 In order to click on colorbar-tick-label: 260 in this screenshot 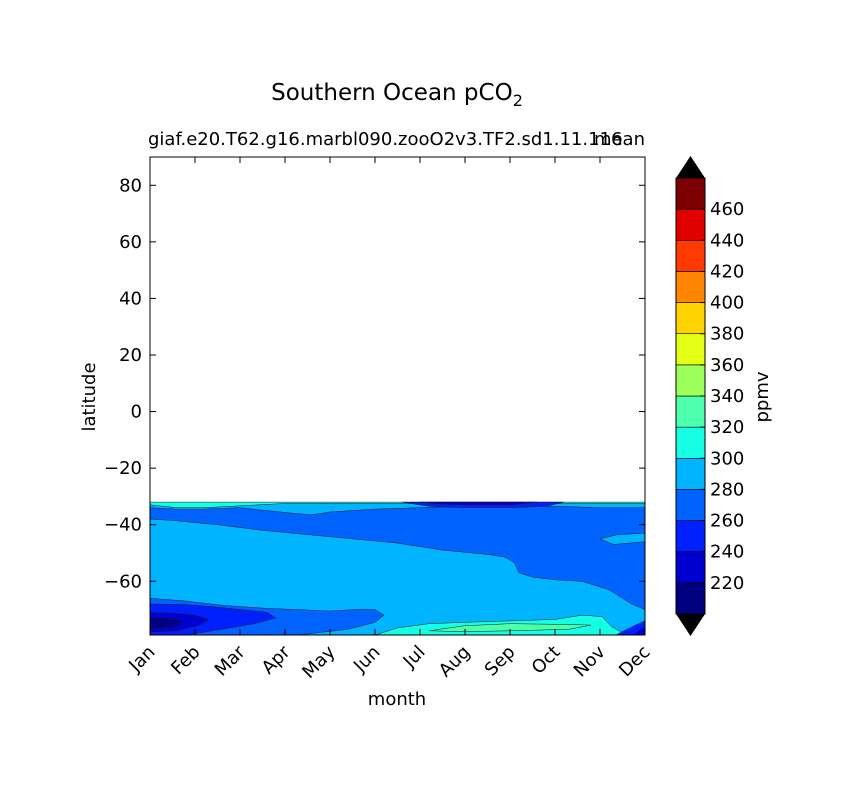, I will do `click(727, 521)`.